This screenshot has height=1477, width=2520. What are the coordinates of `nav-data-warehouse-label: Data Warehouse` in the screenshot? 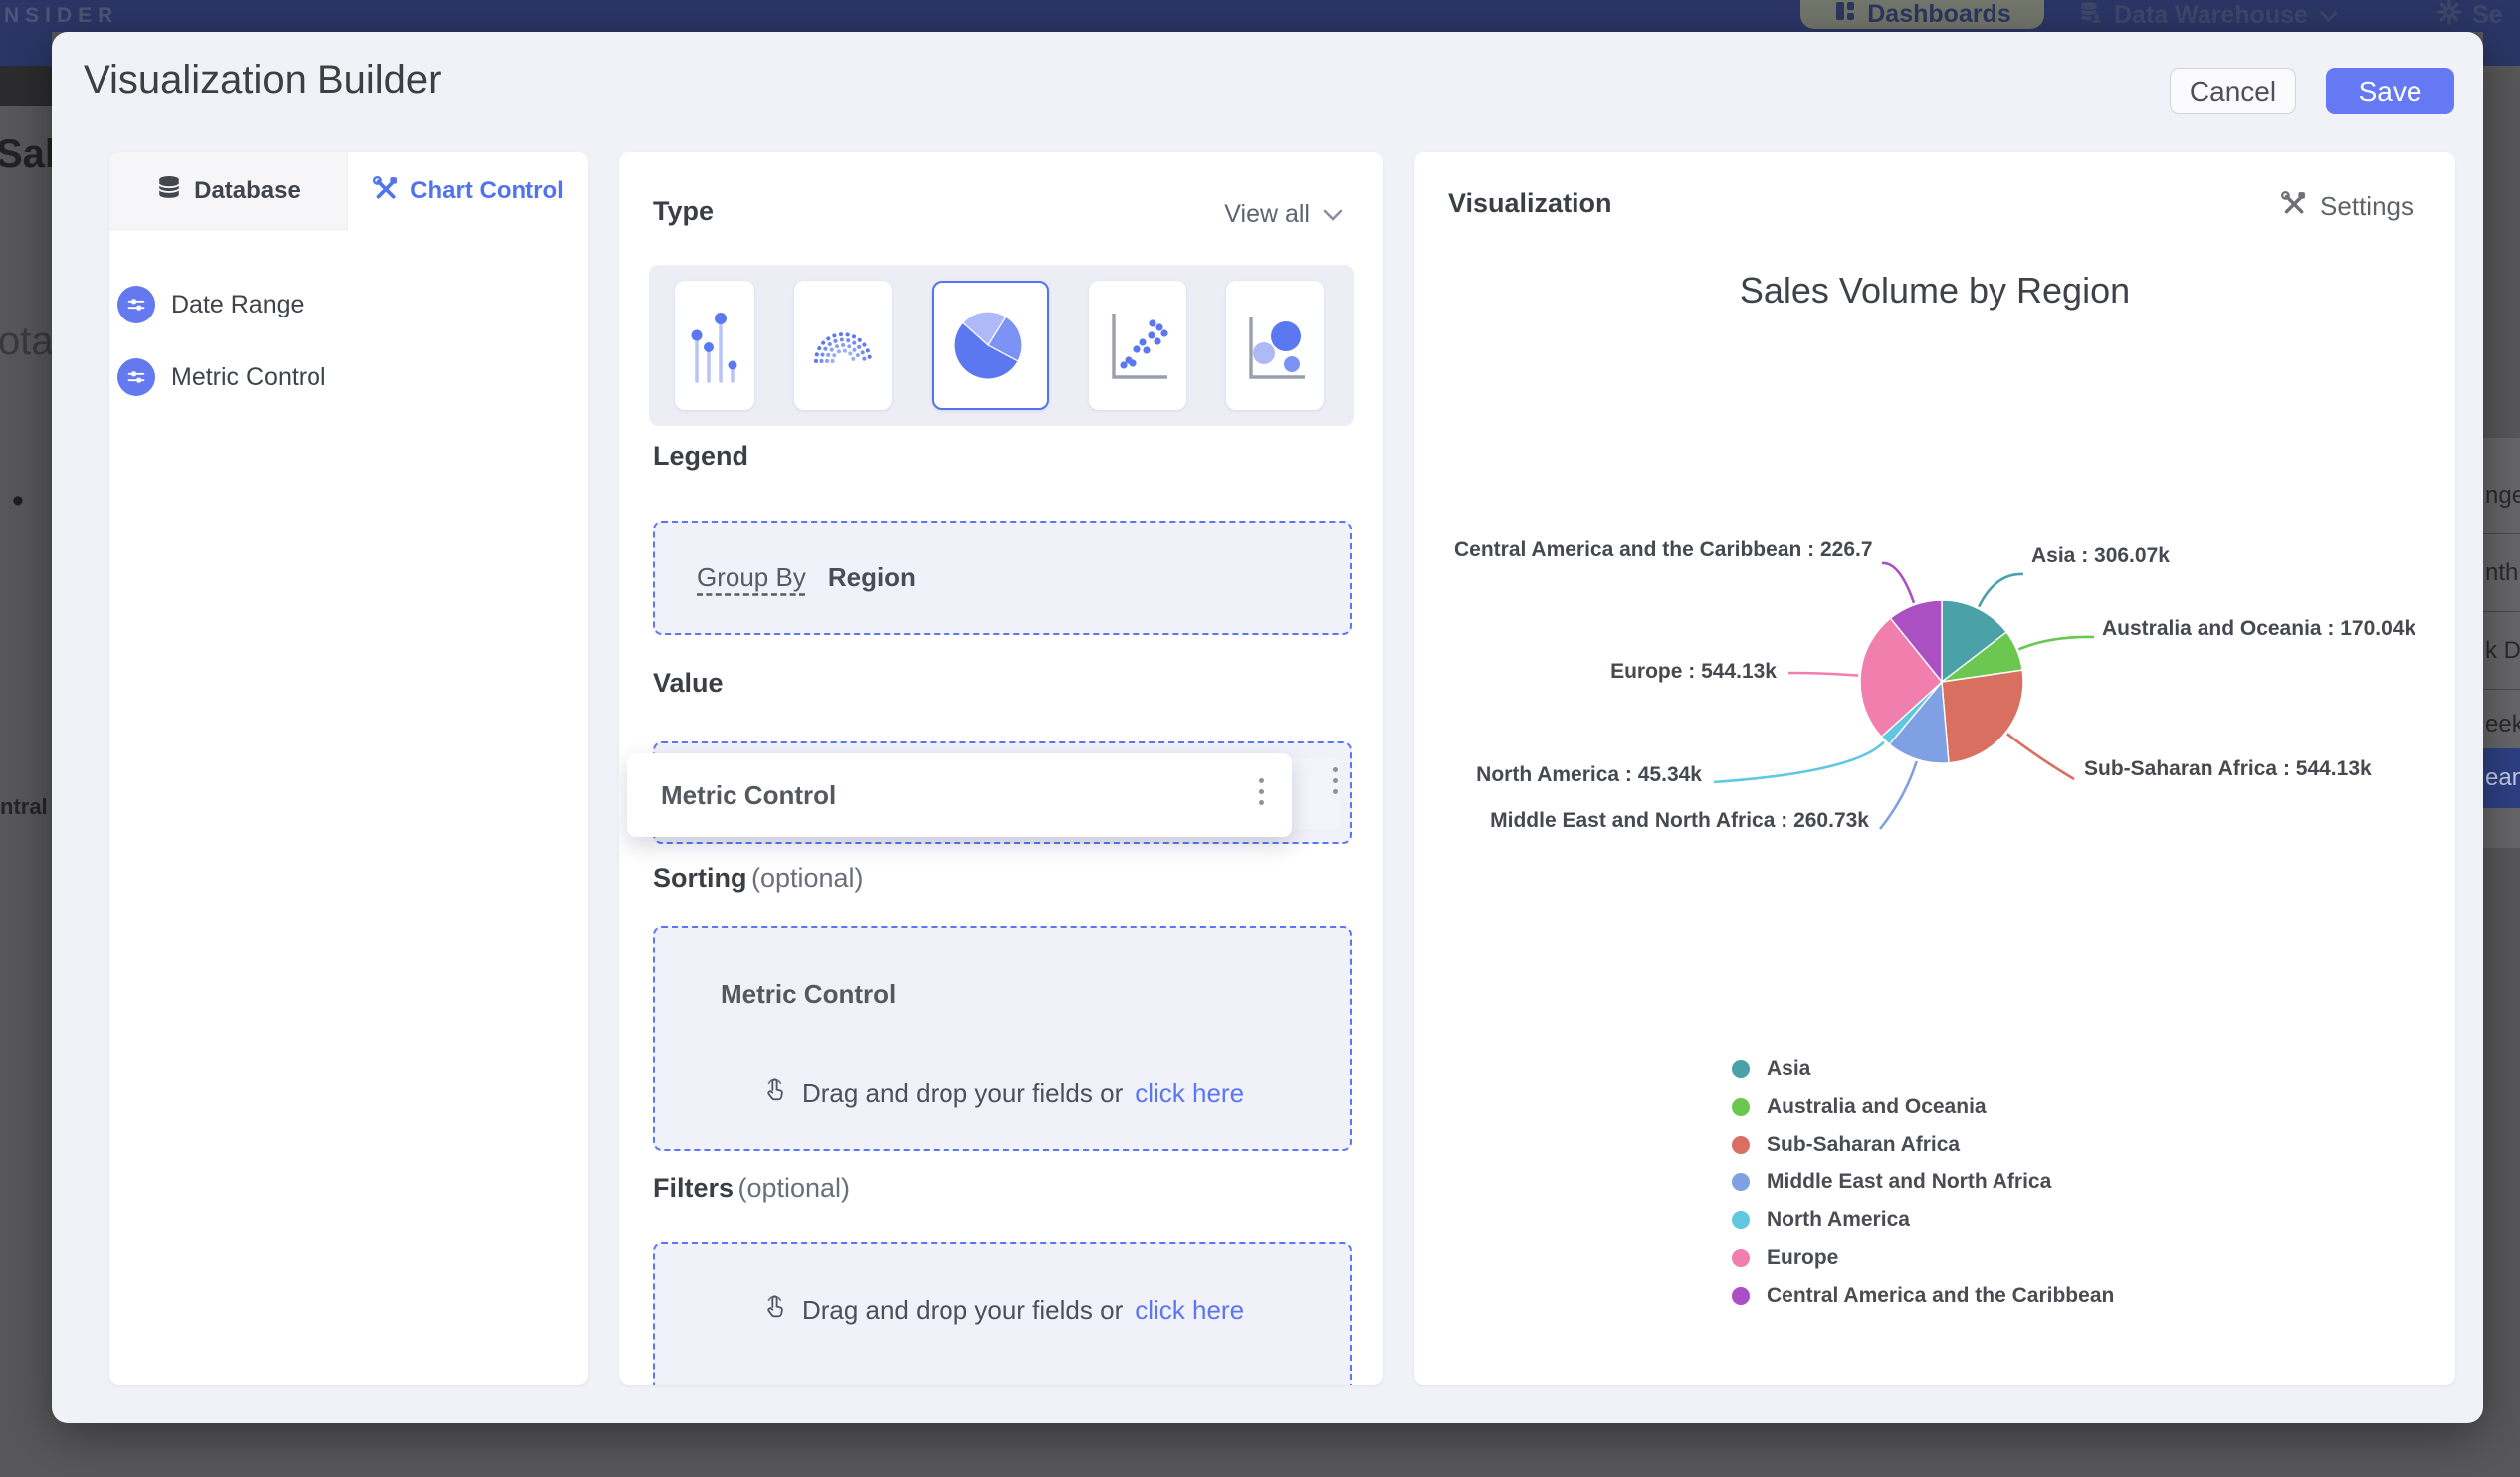 It's located at (2211, 14).